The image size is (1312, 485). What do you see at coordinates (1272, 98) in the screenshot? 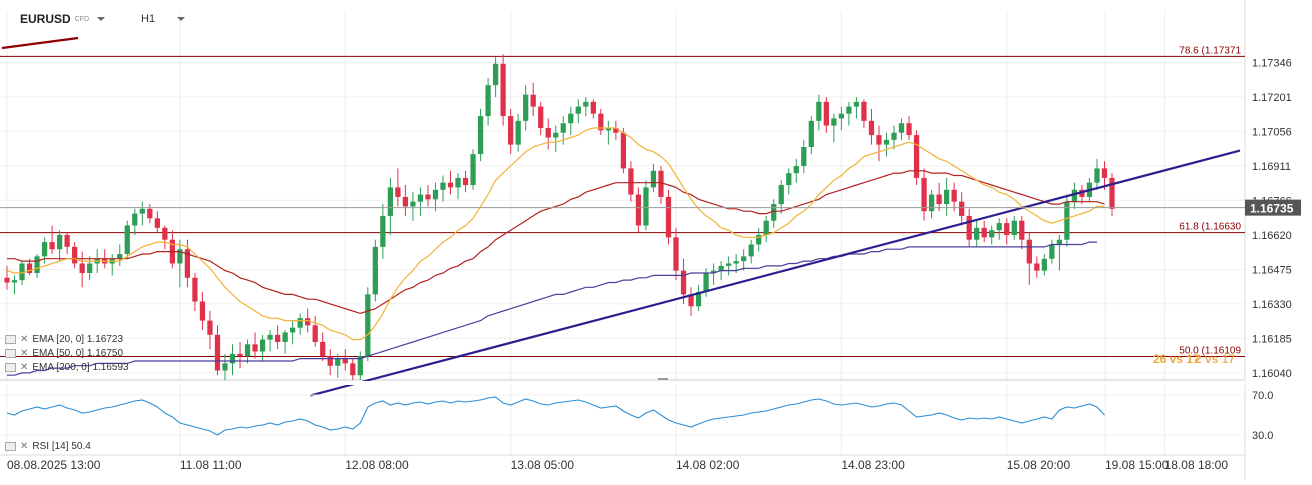
I see `price-tick-label: 1.17201` at bounding box center [1272, 98].